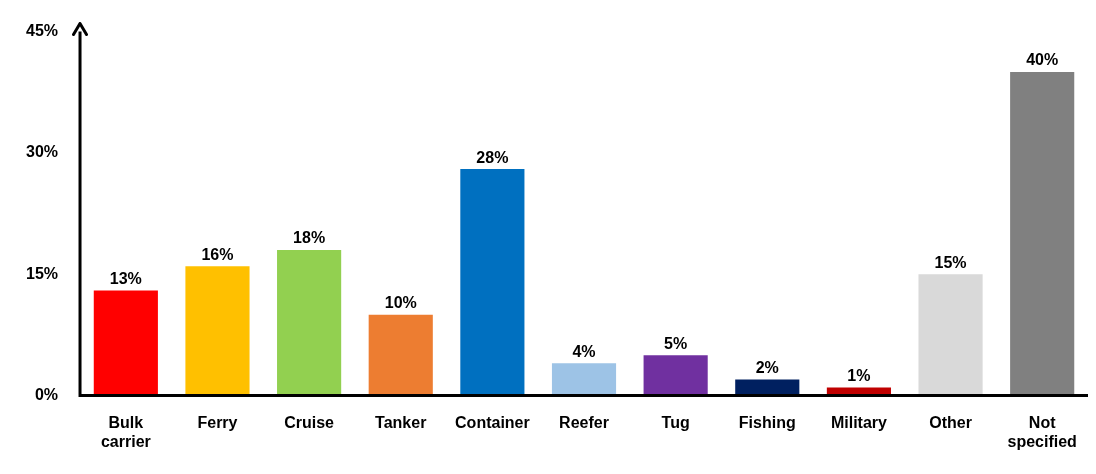 Image resolution: width=1096 pixels, height=474 pixels. I want to click on data-label: 4%, so click(584, 351).